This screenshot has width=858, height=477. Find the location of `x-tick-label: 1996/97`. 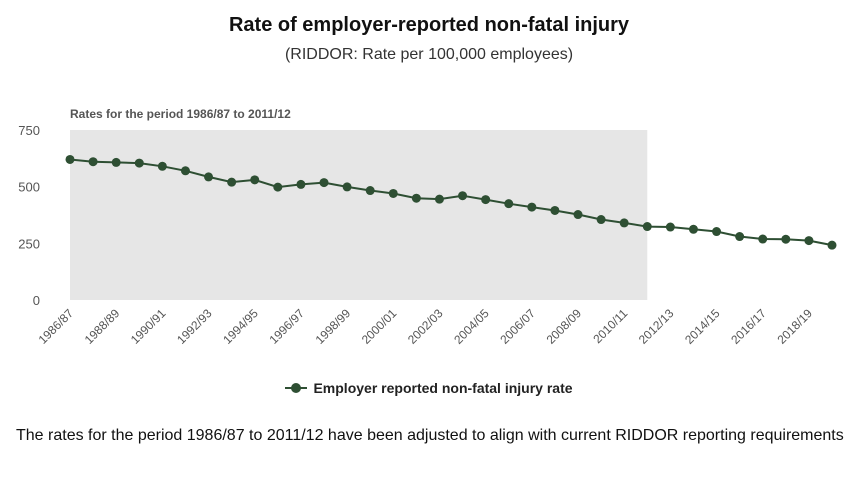

x-tick-label: 1996/97 is located at coordinates (286, 326).